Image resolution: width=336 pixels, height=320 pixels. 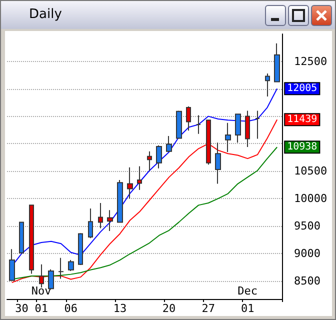 What do you see at coordinates (208, 308) in the screenshot?
I see `x-tick-label: 27` at bounding box center [208, 308].